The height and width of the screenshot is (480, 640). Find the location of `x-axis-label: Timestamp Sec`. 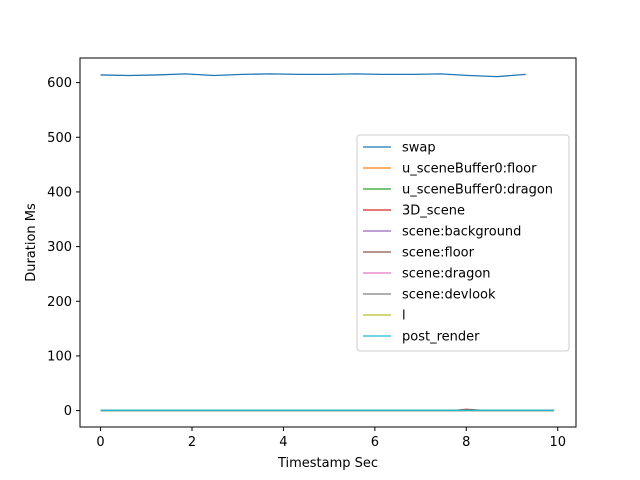

x-axis-label: Timestamp Sec is located at coordinates (327, 463).